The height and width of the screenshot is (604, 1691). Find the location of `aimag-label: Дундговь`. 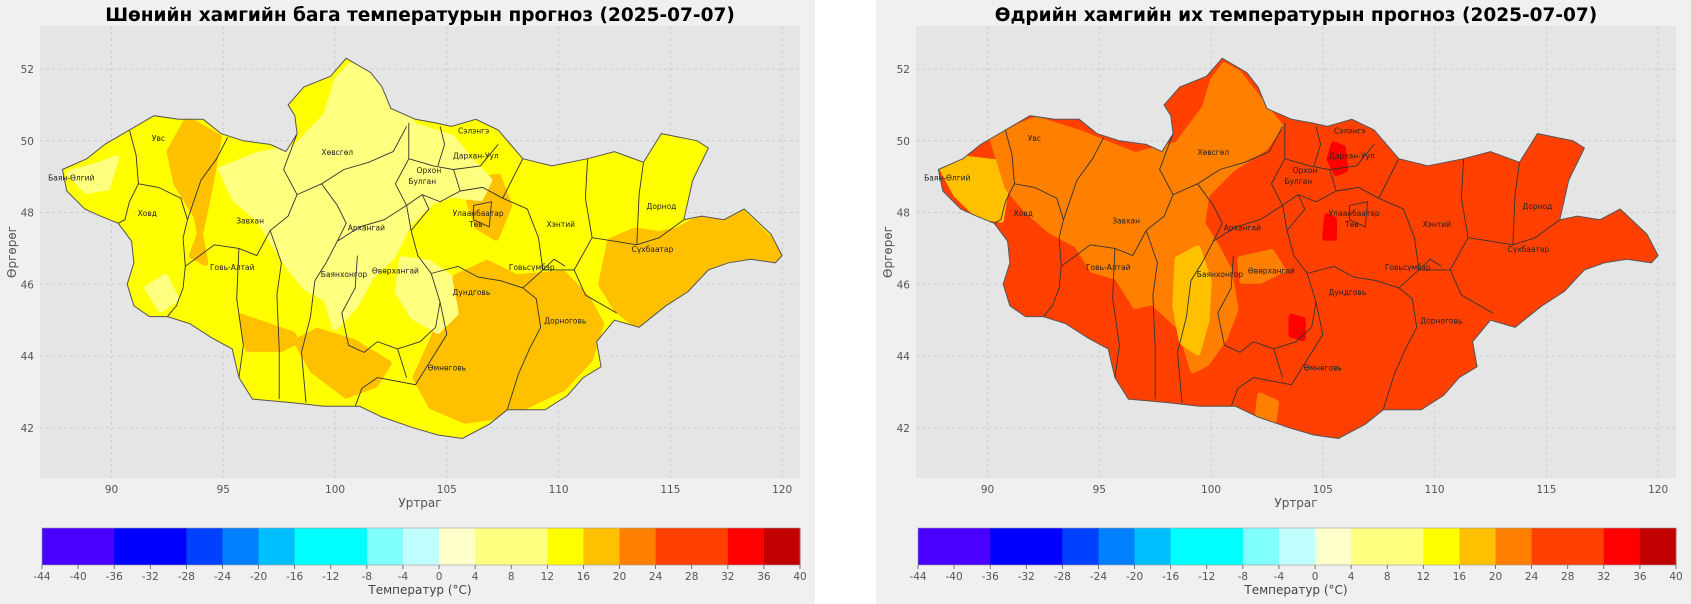

aimag-label: Дундговь is located at coordinates (472, 292).